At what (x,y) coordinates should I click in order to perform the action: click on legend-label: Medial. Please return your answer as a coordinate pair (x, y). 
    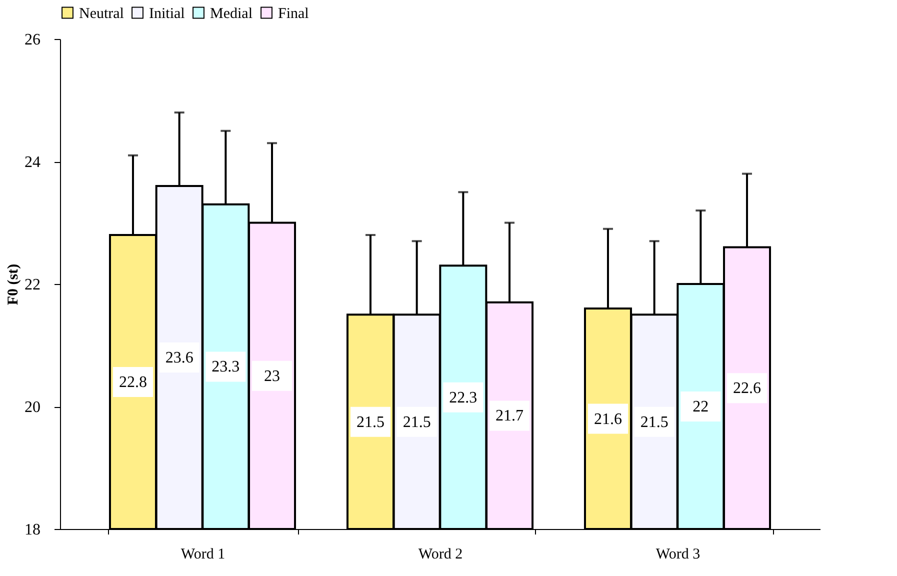
    Looking at the image, I should click on (231, 14).